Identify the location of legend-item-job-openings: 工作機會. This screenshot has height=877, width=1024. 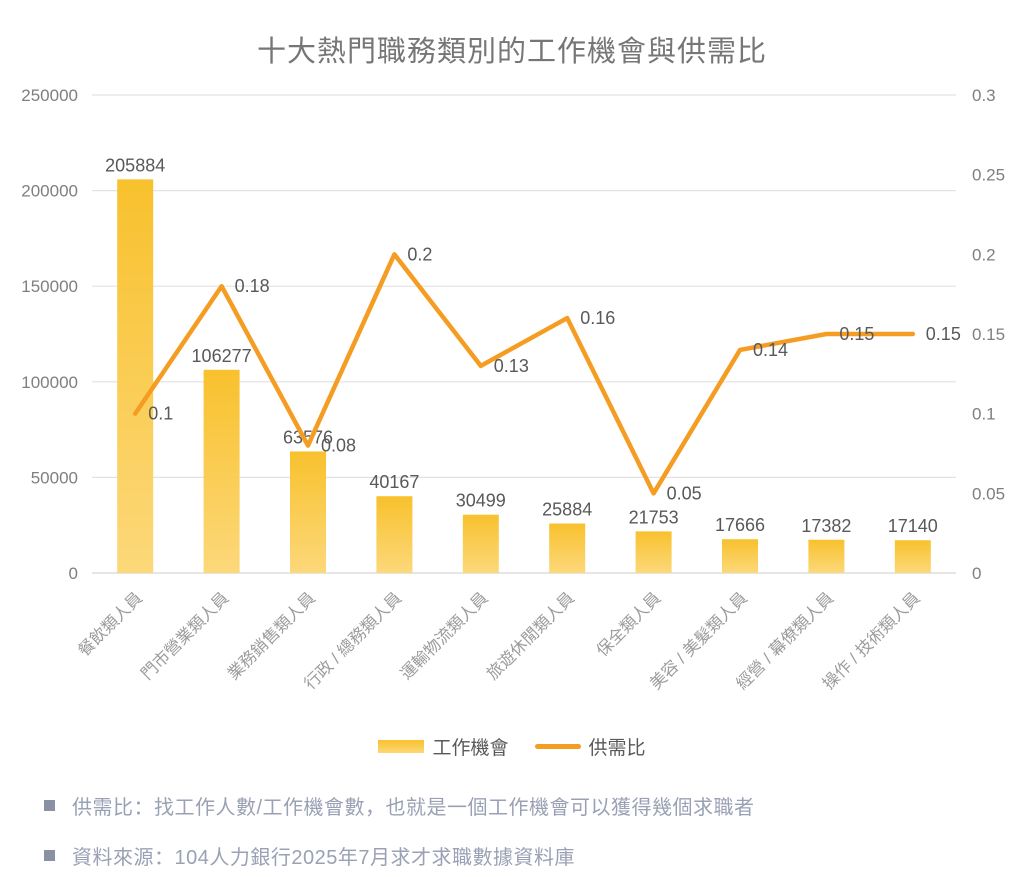
(443, 746).